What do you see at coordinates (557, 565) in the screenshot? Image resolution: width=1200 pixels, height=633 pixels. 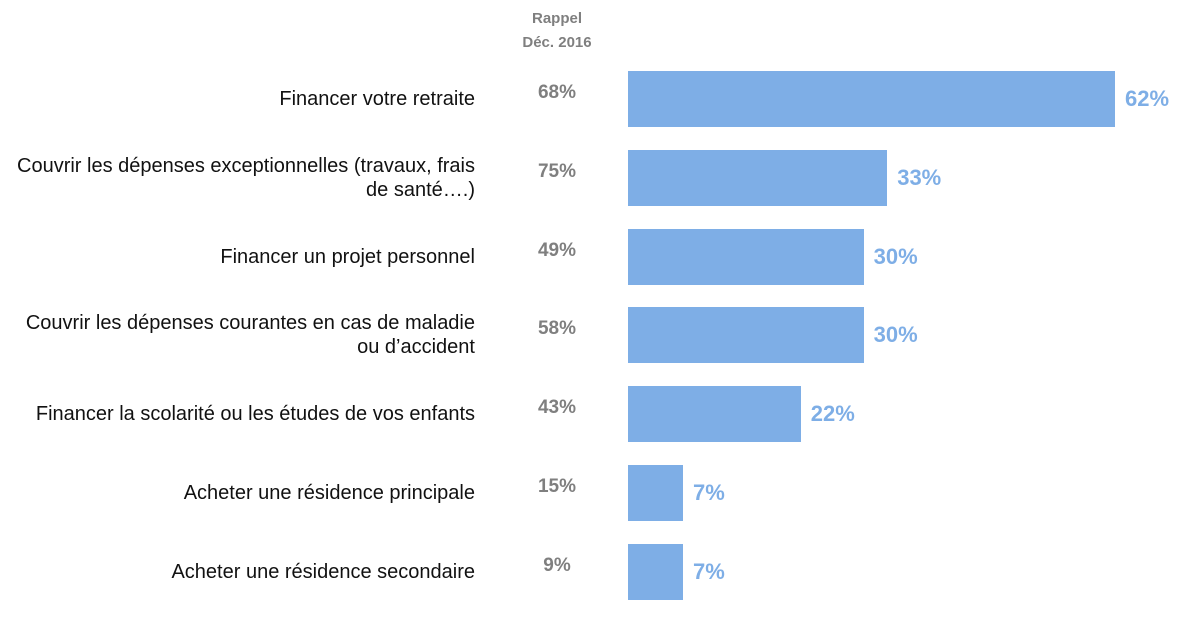 I see `recall-value: 9%` at bounding box center [557, 565].